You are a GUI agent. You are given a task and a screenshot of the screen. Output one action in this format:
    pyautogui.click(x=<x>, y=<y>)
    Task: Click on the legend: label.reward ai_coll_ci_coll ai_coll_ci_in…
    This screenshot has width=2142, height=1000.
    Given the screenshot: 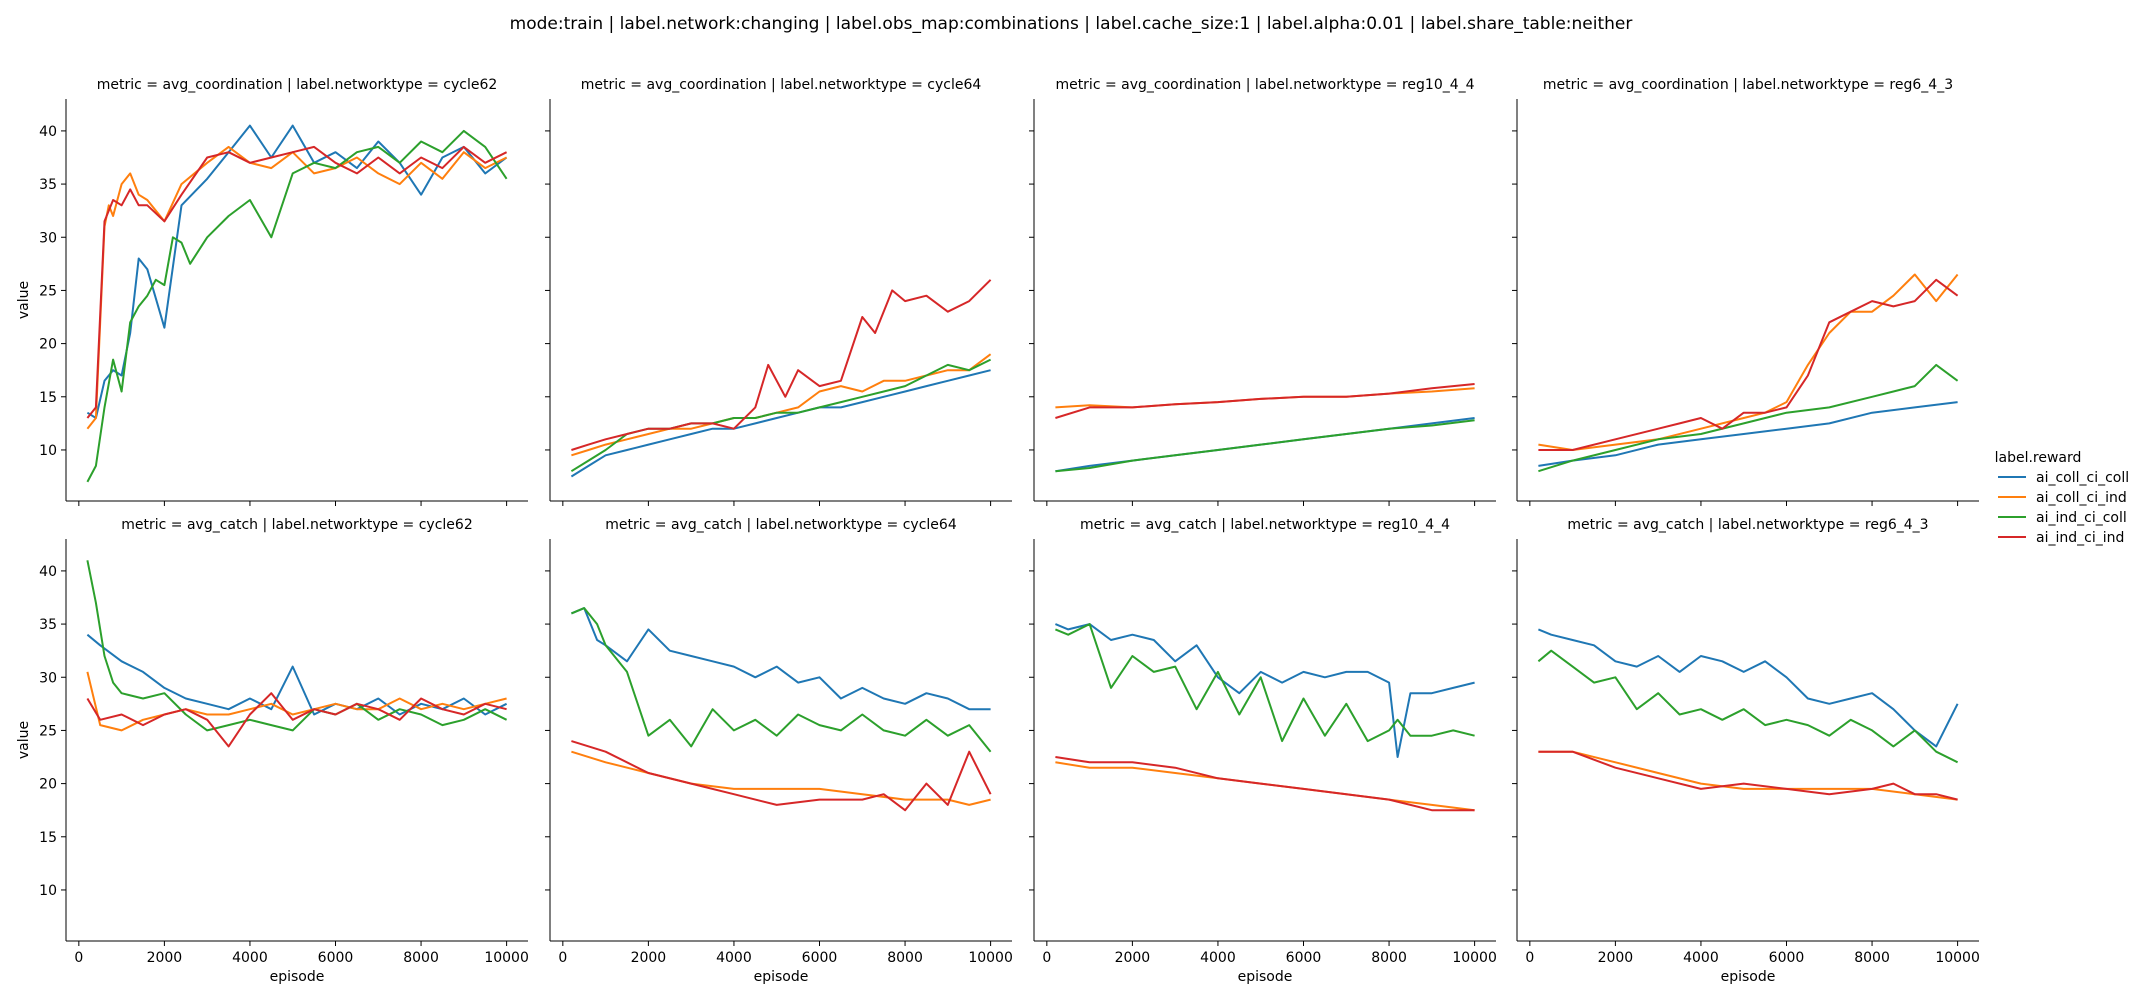 What is the action you would take?
    pyautogui.click(x=2062, y=498)
    